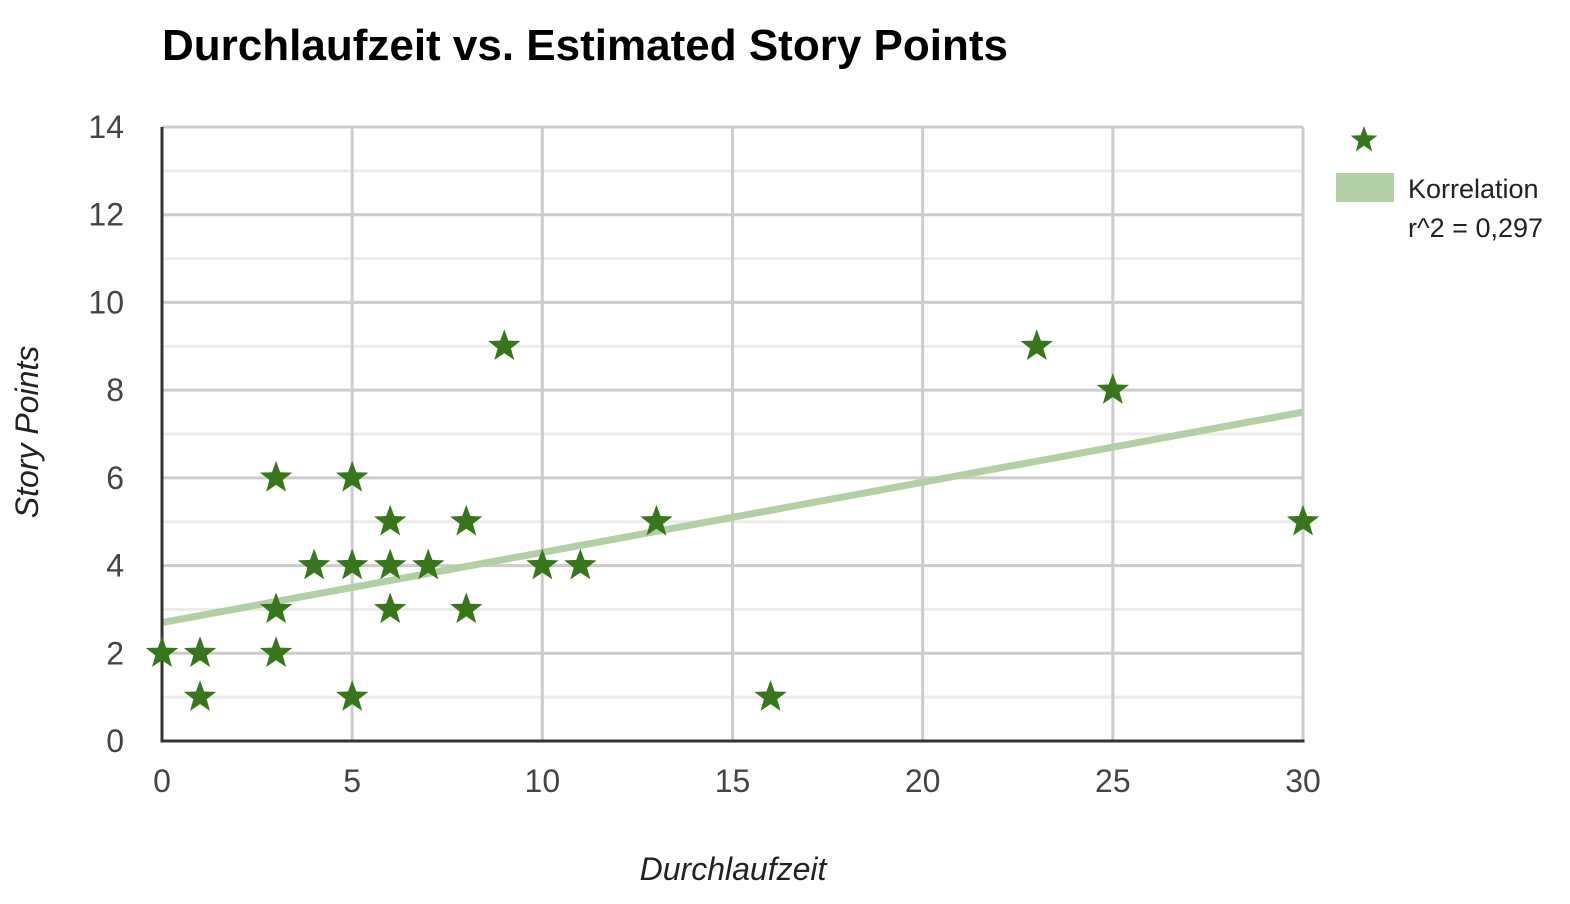 The height and width of the screenshot is (904, 1570). What do you see at coordinates (352, 781) in the screenshot?
I see `x-tick-label: 5` at bounding box center [352, 781].